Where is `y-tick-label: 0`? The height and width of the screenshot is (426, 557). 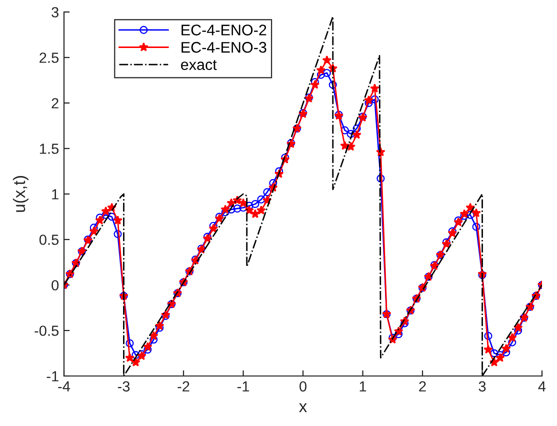 y-tick-label: 0 is located at coordinates (55, 285).